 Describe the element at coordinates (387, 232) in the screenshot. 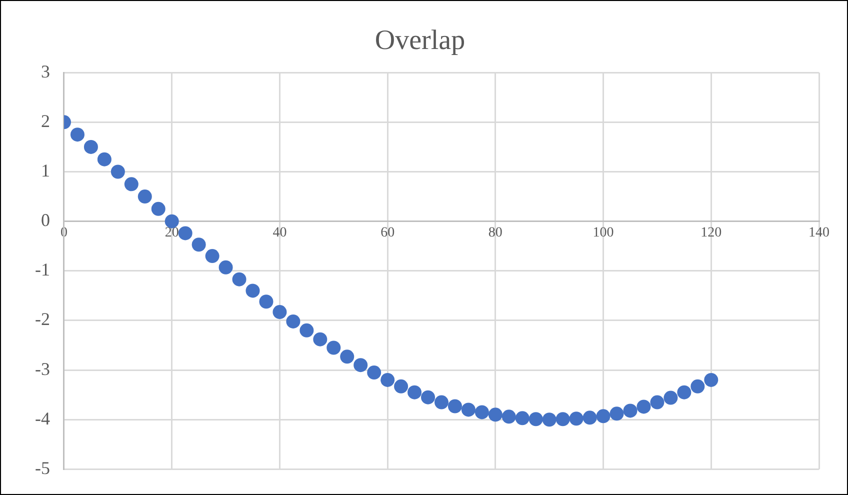

I see `x-tick-label: 60` at that location.